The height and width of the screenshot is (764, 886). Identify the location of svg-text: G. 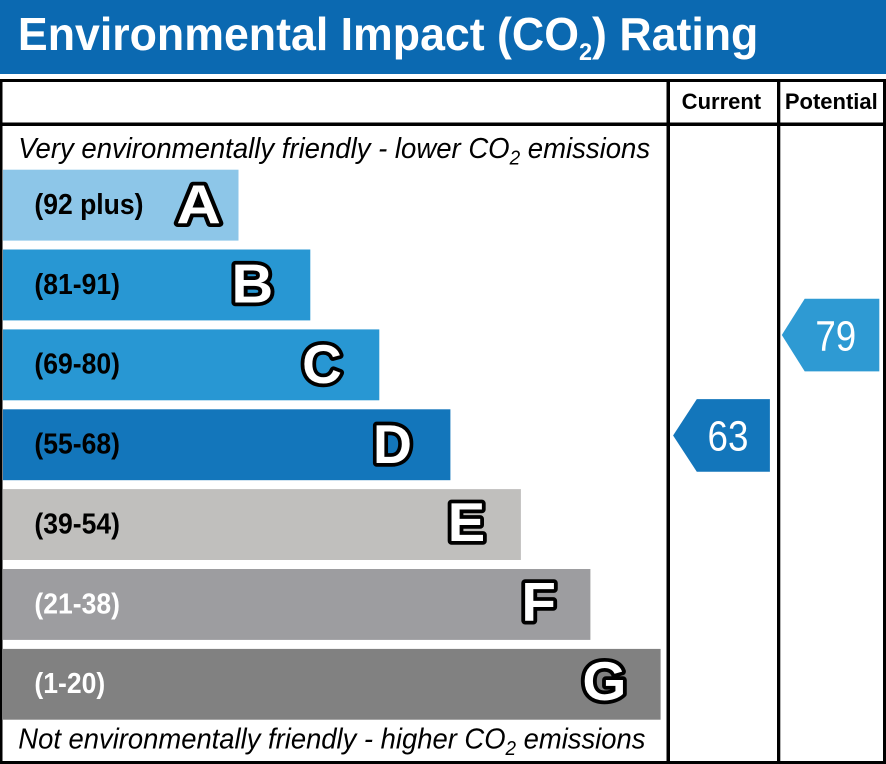
(604, 681).